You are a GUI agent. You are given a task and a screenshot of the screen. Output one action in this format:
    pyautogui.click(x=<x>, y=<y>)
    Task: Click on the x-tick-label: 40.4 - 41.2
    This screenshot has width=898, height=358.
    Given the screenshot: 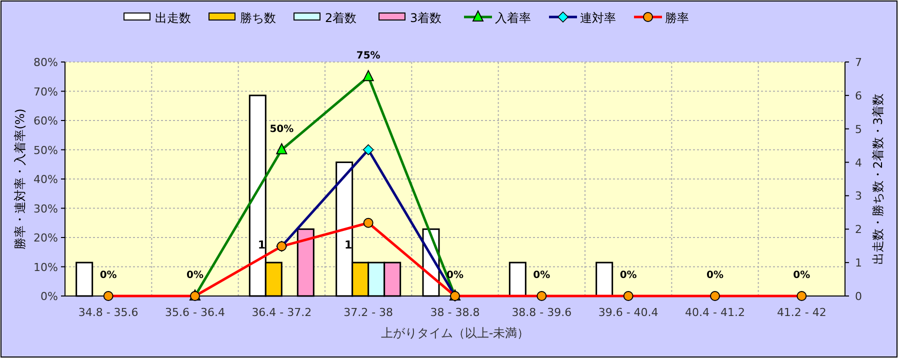 What is the action you would take?
    pyautogui.click(x=715, y=312)
    